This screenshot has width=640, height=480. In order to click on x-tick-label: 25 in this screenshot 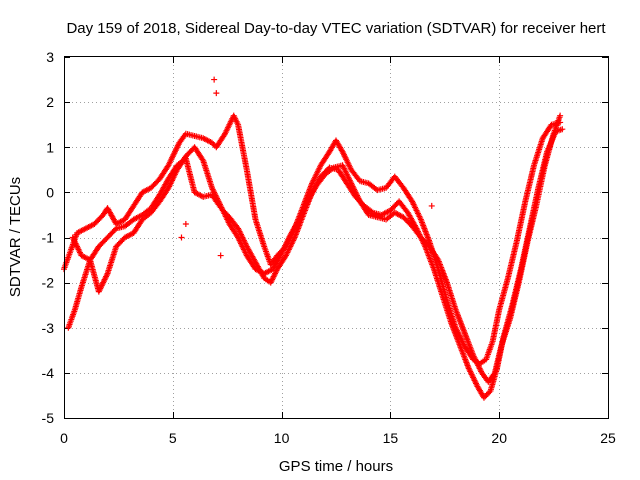, I will do `click(608, 438)`.